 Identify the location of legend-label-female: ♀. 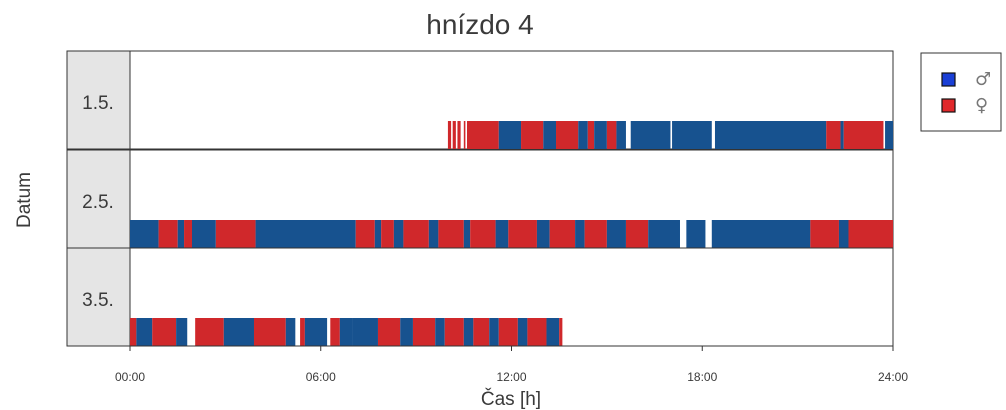
(981, 105).